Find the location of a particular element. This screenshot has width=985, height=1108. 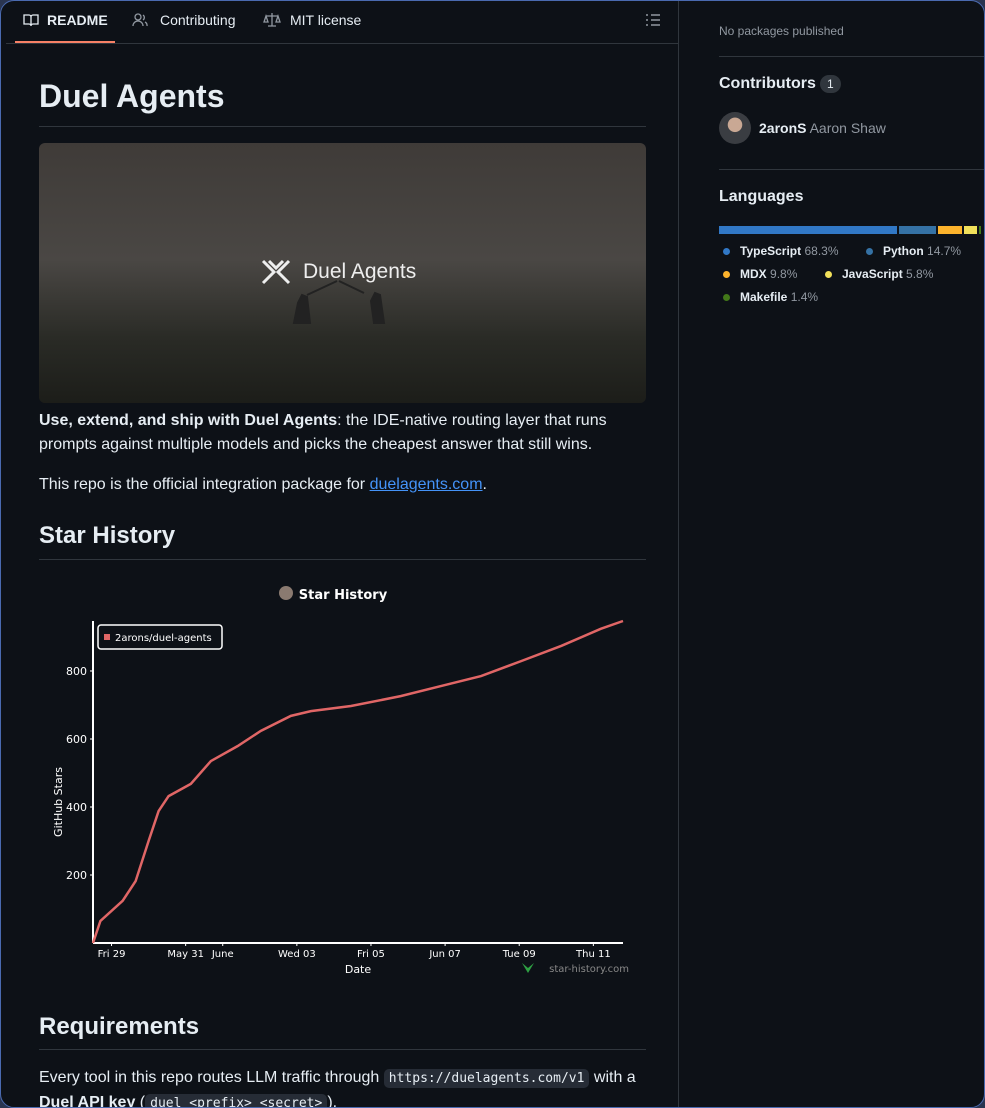

x-axis-label: Date is located at coordinates (358, 969).